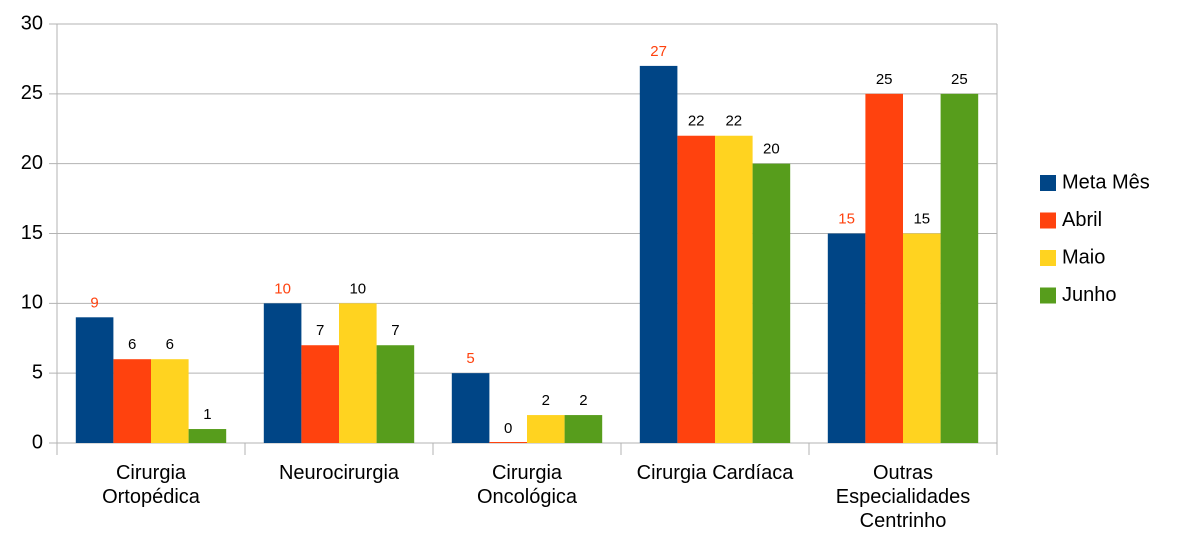  I want to click on legend-label: Abril, so click(1082, 220).